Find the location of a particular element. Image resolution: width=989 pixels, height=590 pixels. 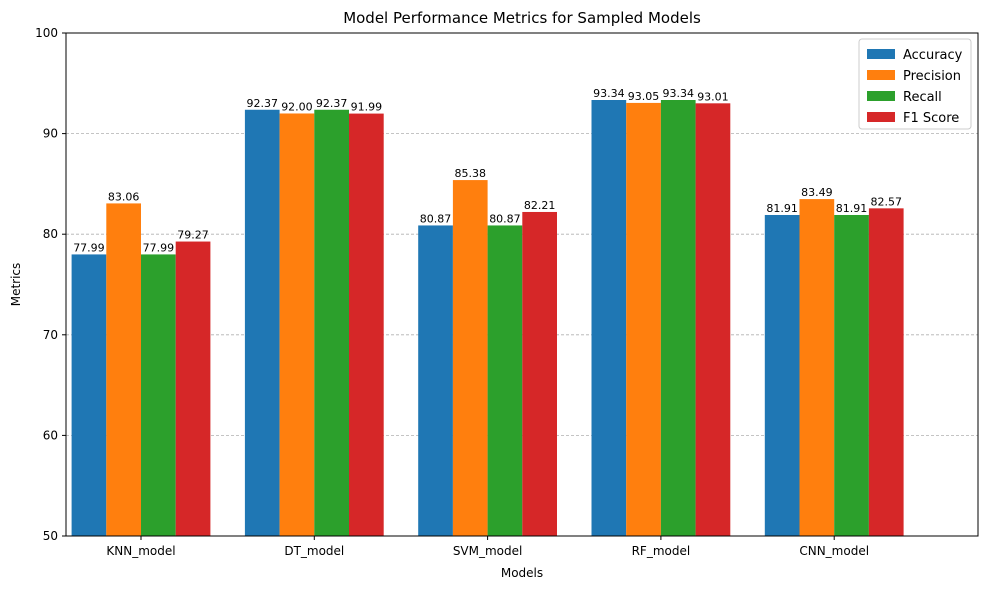

x-tick-label: RF_model is located at coordinates (661, 551).